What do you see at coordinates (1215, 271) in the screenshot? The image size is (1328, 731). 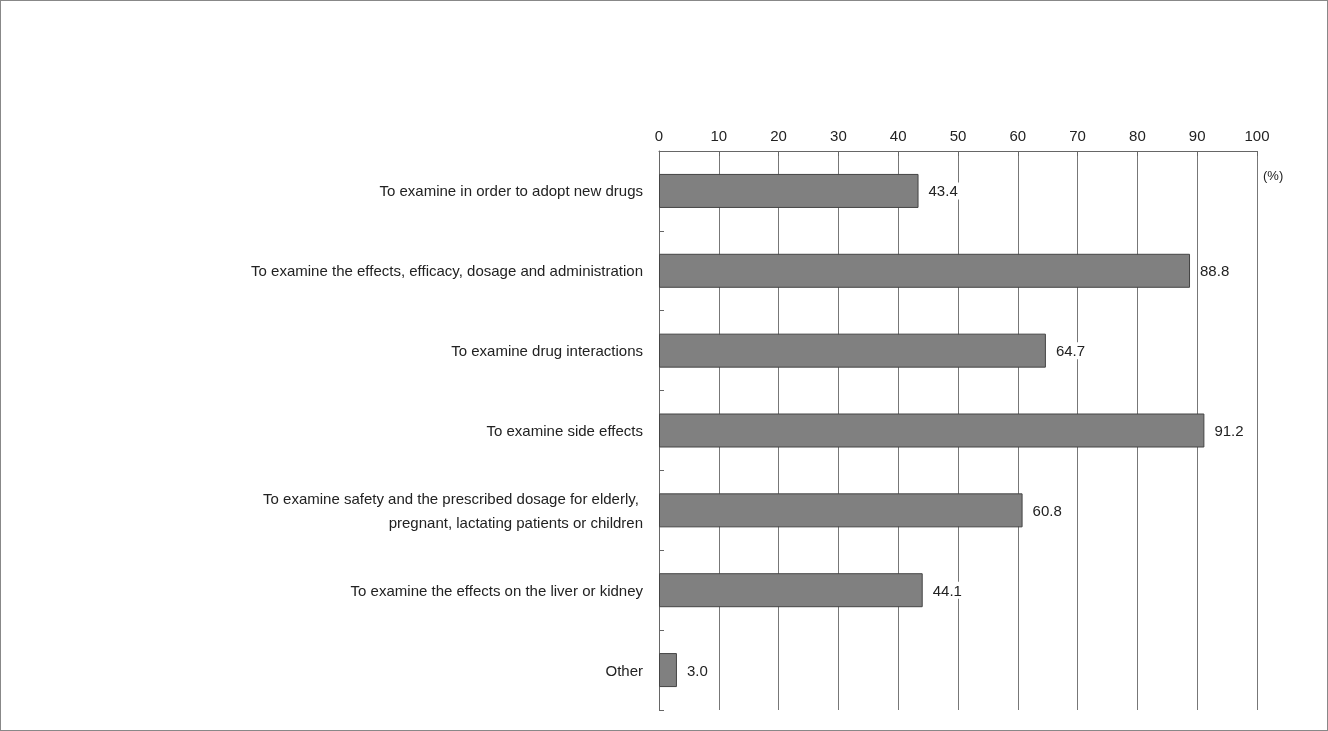 I see `data-label: 88.8` at bounding box center [1215, 271].